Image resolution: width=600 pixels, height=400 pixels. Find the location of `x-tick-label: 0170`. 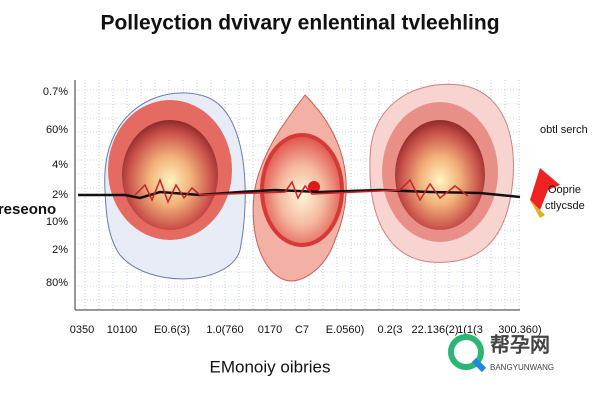

x-tick-label: 0170 is located at coordinates (270, 330).